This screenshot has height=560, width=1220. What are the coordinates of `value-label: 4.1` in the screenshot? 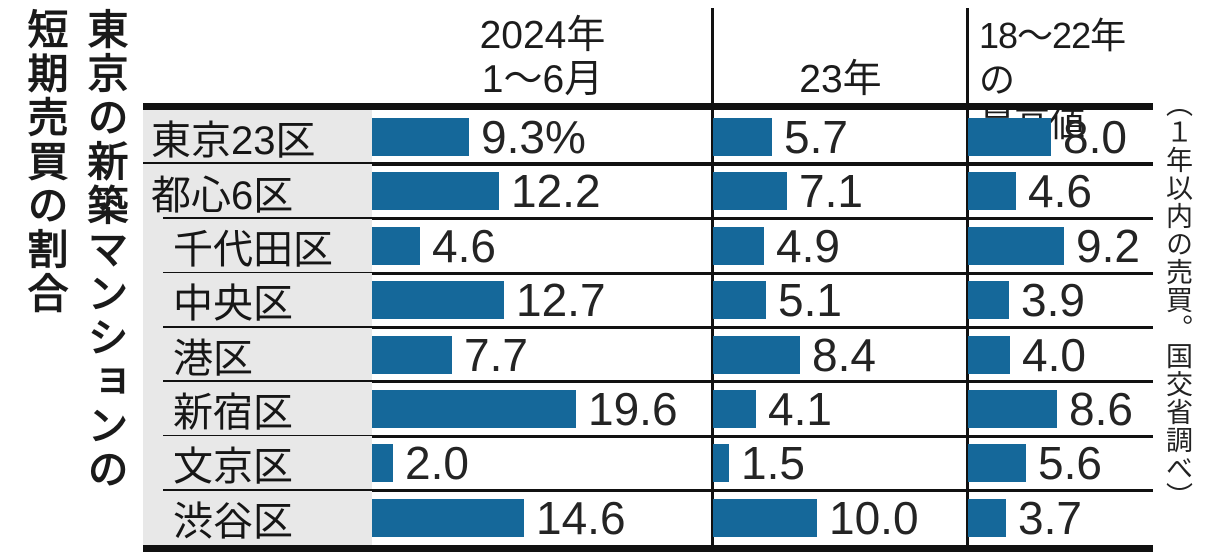 It's located at (800, 408).